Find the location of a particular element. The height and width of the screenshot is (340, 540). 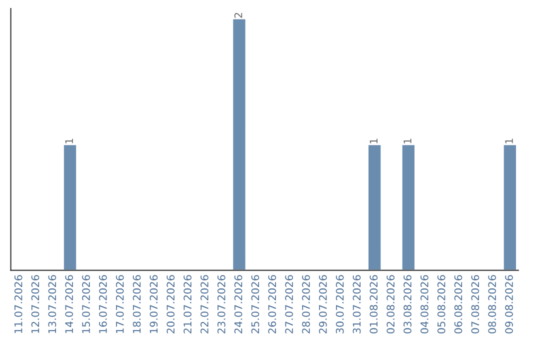

x-tick-label: 12.07.2026 is located at coordinates (35, 304).